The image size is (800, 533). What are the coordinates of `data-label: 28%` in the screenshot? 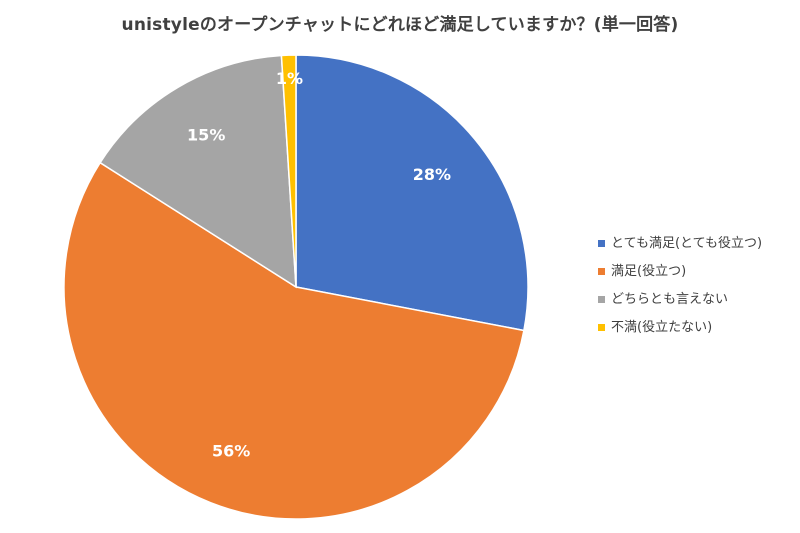 It's located at (432, 174).